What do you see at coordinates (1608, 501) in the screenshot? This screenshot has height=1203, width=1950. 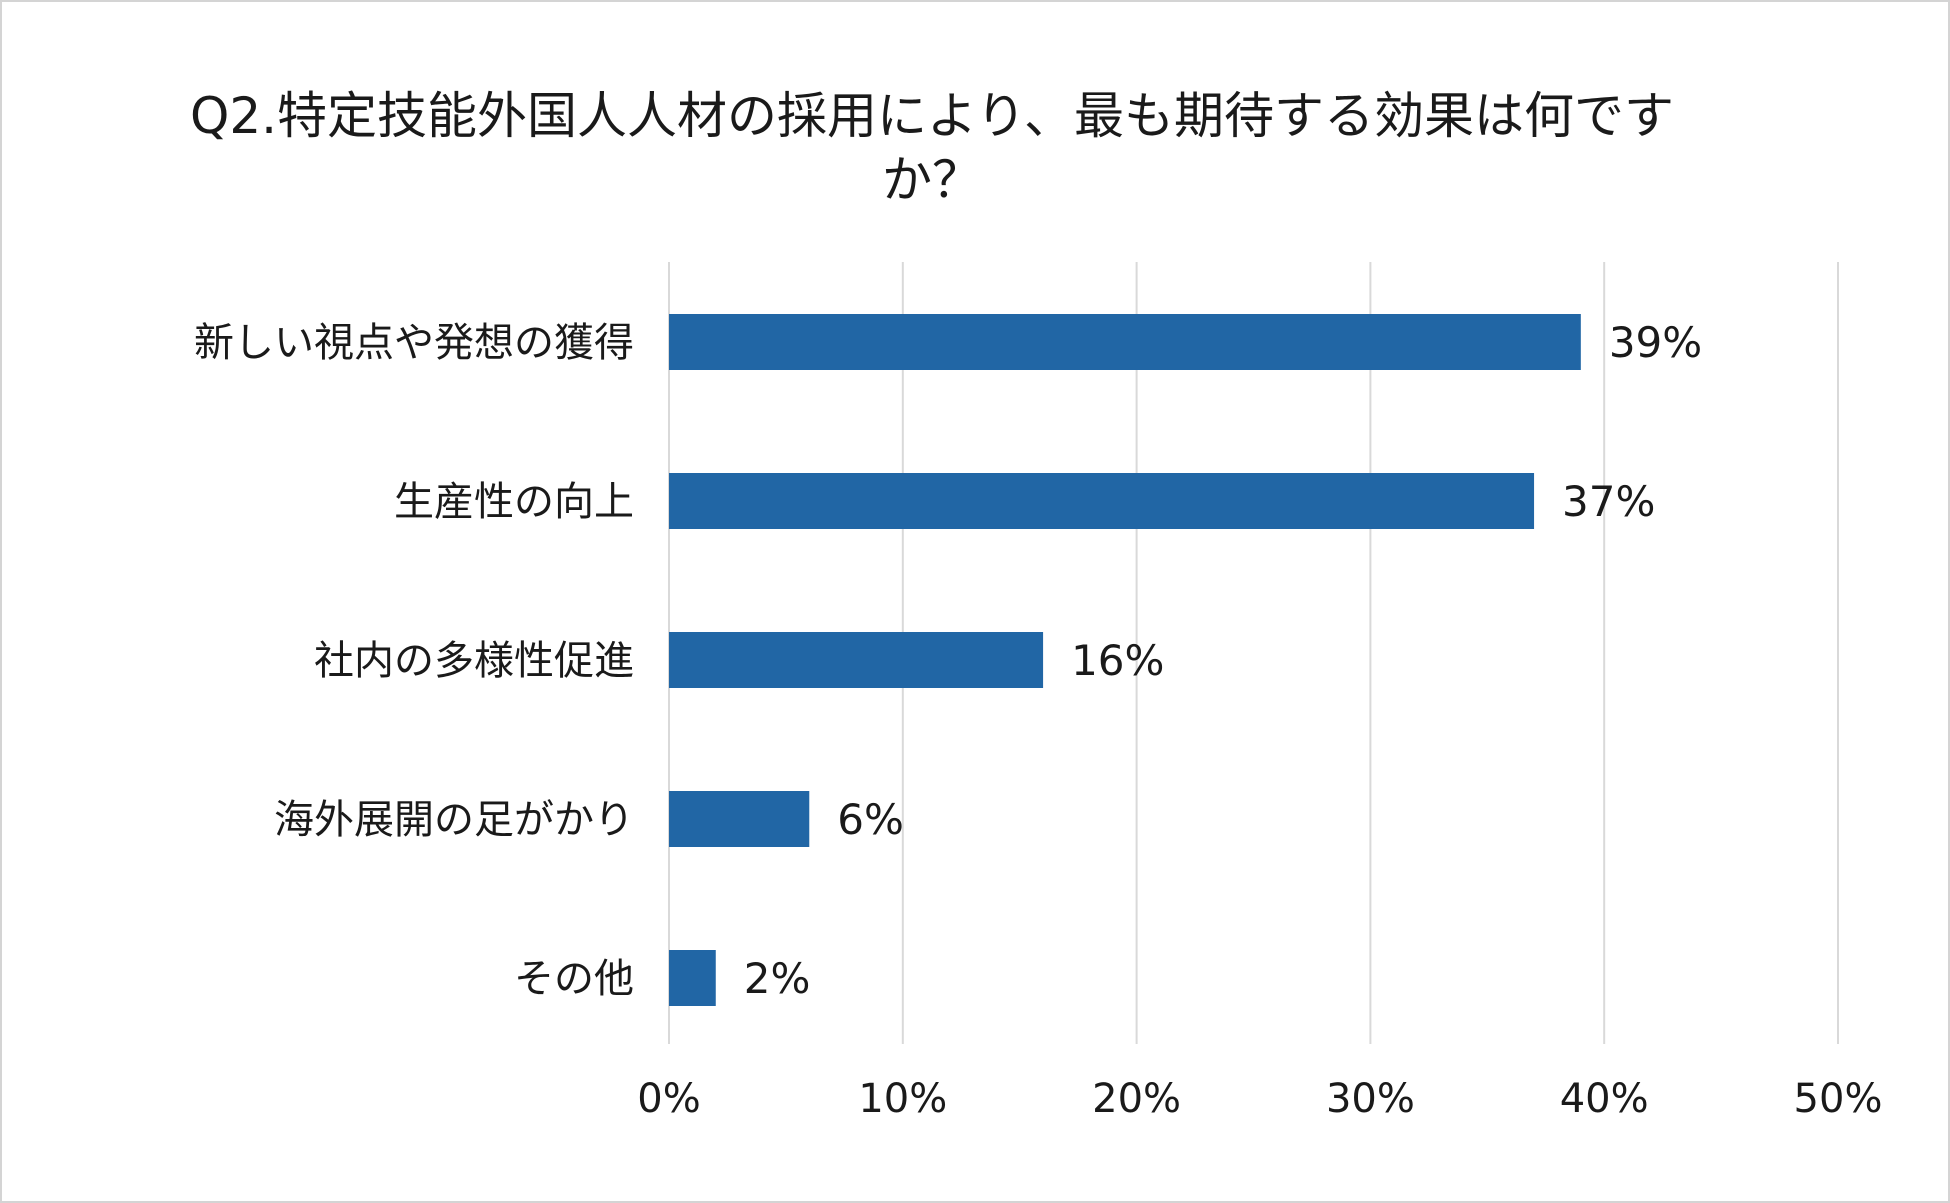 I see `data-label: 37%` at bounding box center [1608, 501].